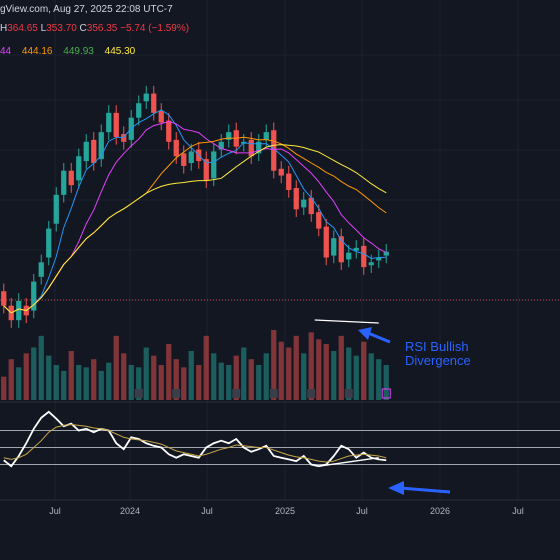  What do you see at coordinates (438, 360) in the screenshot?
I see `annotation-line-2: Divergence` at bounding box center [438, 360].